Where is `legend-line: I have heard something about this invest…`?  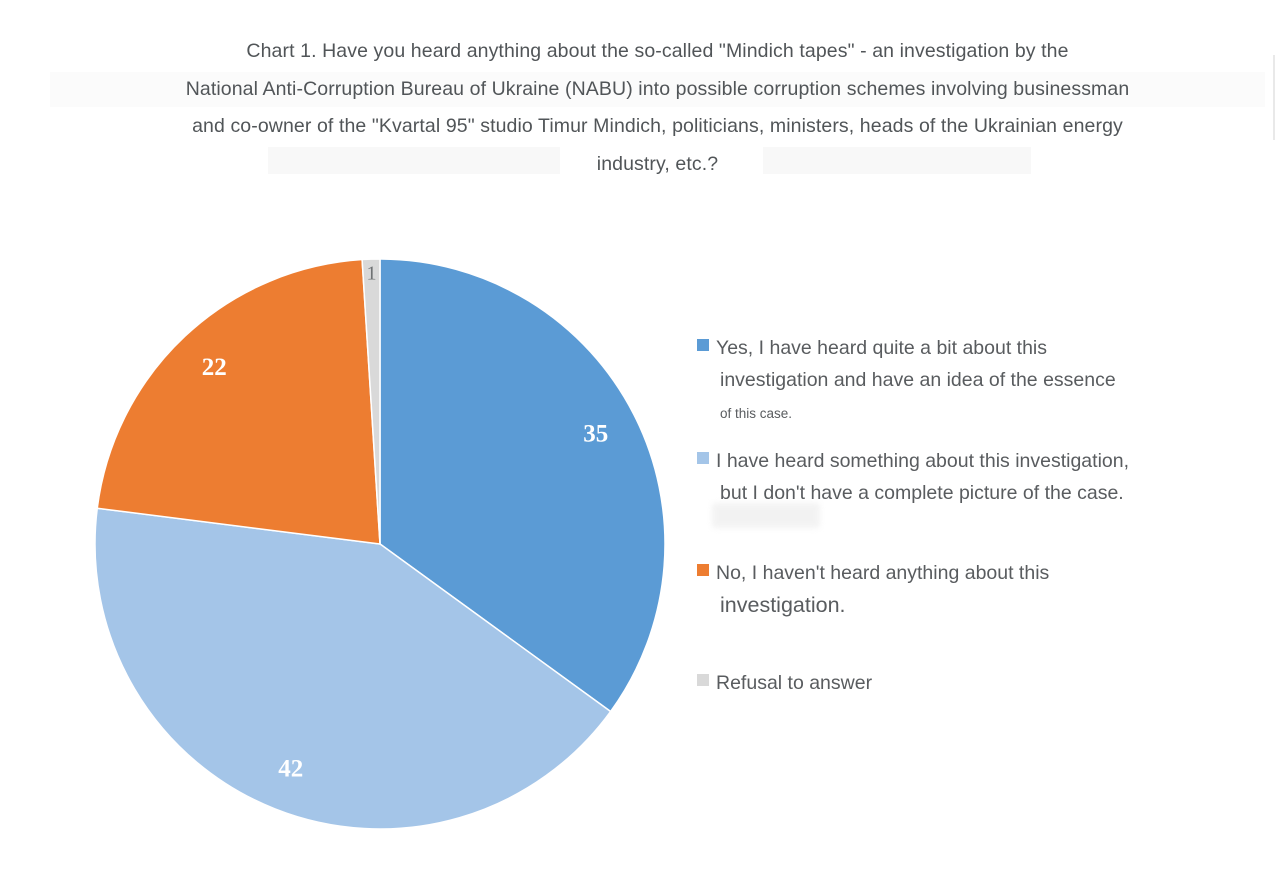
legend-line: I have heard something about this invest… is located at coordinates (923, 461).